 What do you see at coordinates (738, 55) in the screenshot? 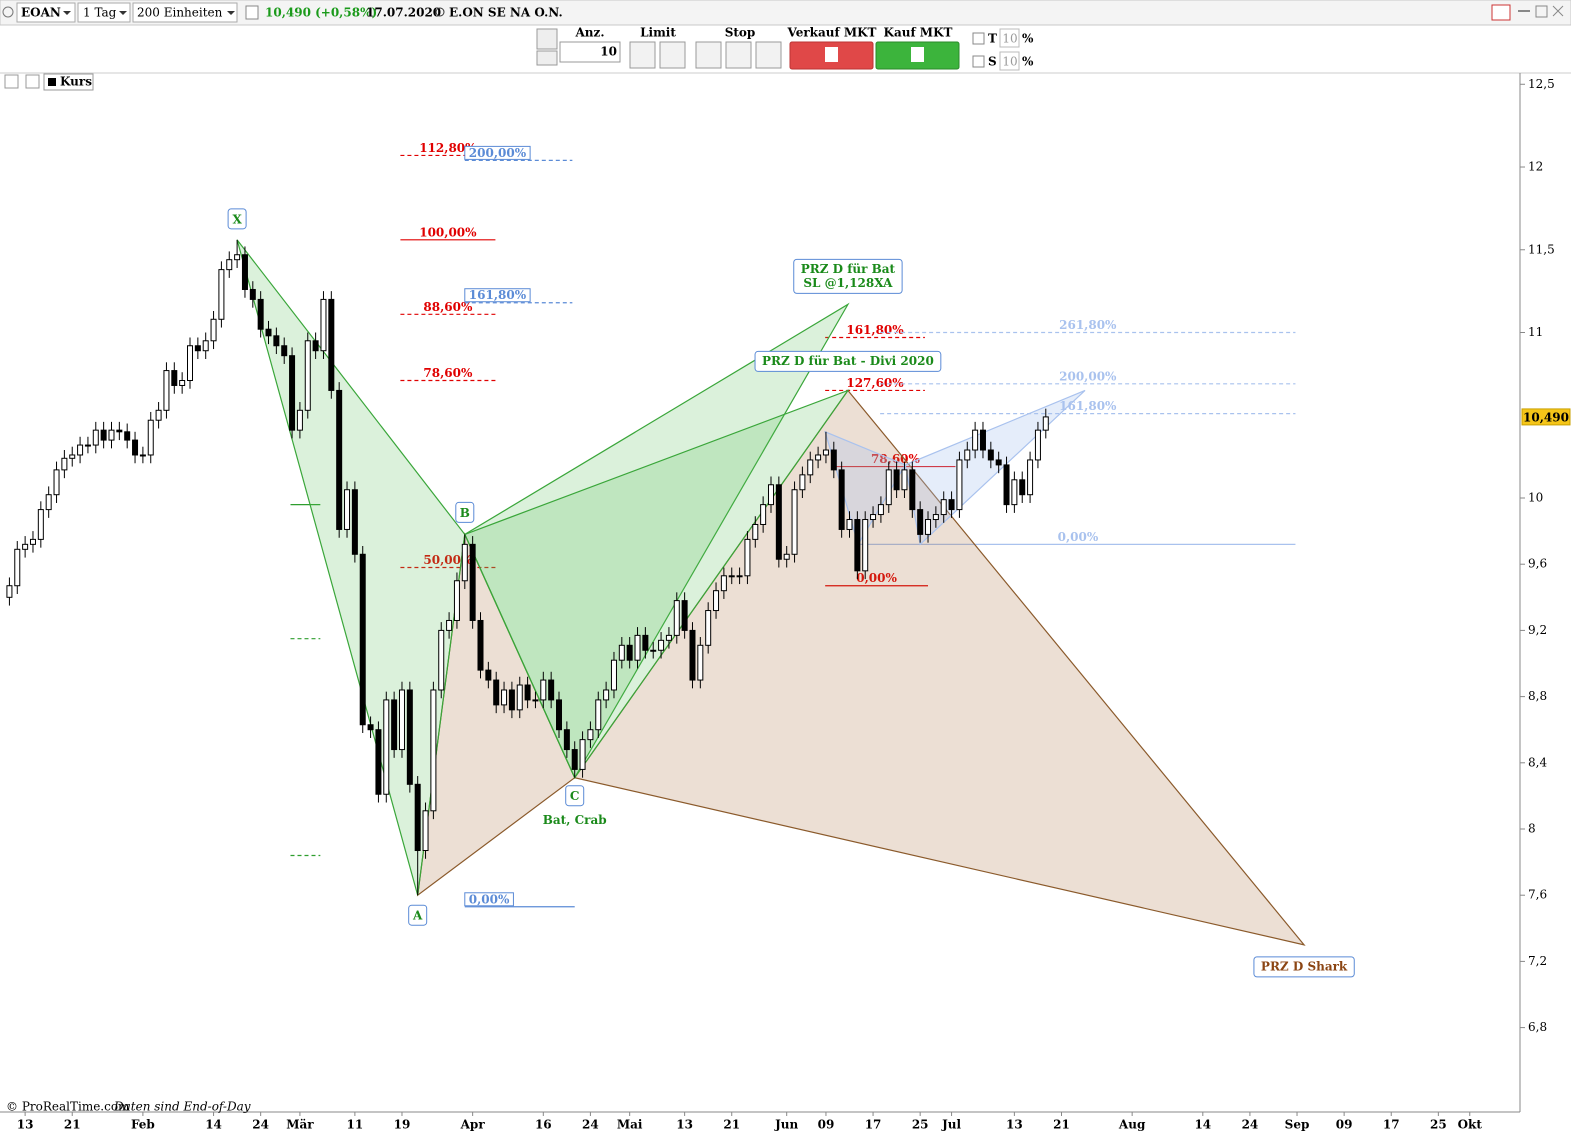
I see `stop-sell` at bounding box center [738, 55].